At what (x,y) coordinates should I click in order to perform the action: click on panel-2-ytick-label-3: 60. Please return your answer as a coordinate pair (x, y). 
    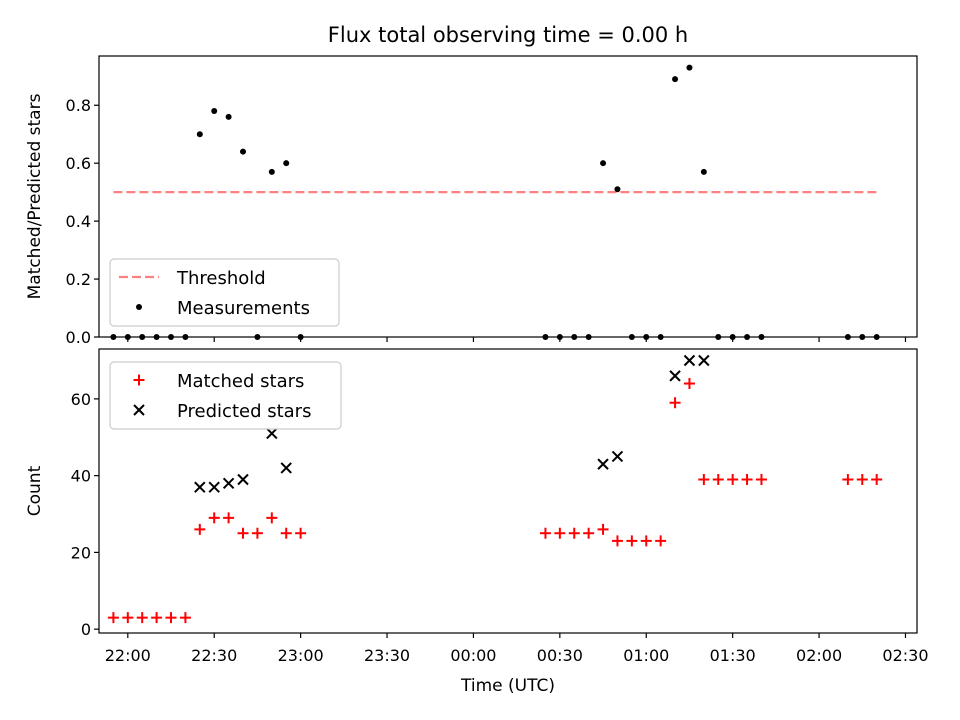
    Looking at the image, I should click on (81, 399).